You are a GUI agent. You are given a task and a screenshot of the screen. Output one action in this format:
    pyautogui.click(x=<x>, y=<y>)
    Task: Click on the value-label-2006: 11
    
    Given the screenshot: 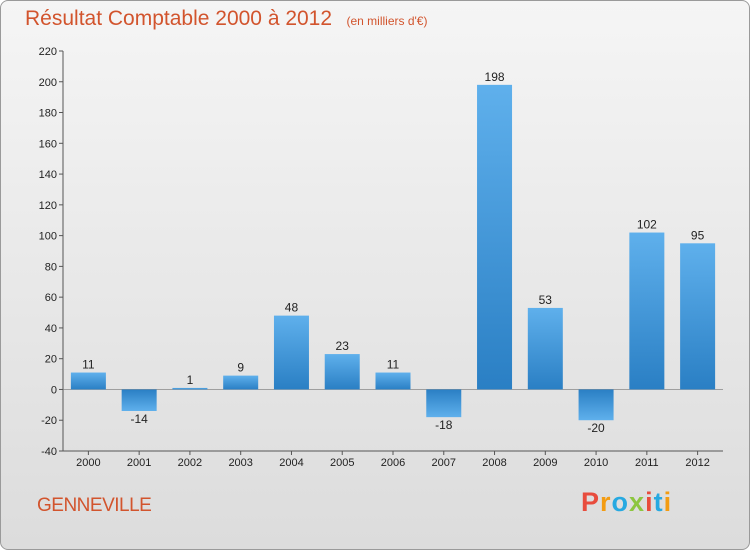 What is the action you would take?
    pyautogui.click(x=393, y=365)
    